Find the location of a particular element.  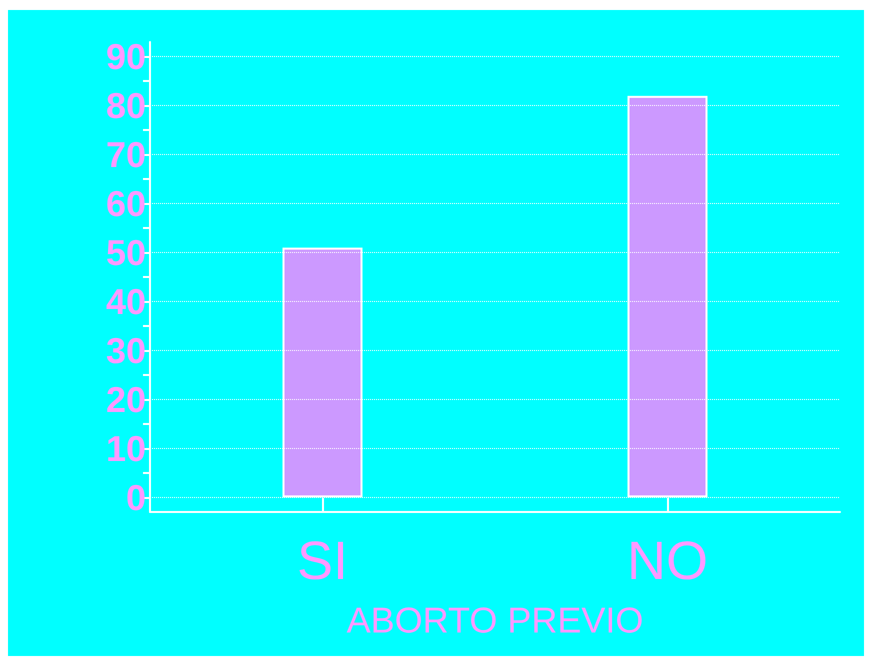

y-tick-label: 60 is located at coordinates (126, 203).